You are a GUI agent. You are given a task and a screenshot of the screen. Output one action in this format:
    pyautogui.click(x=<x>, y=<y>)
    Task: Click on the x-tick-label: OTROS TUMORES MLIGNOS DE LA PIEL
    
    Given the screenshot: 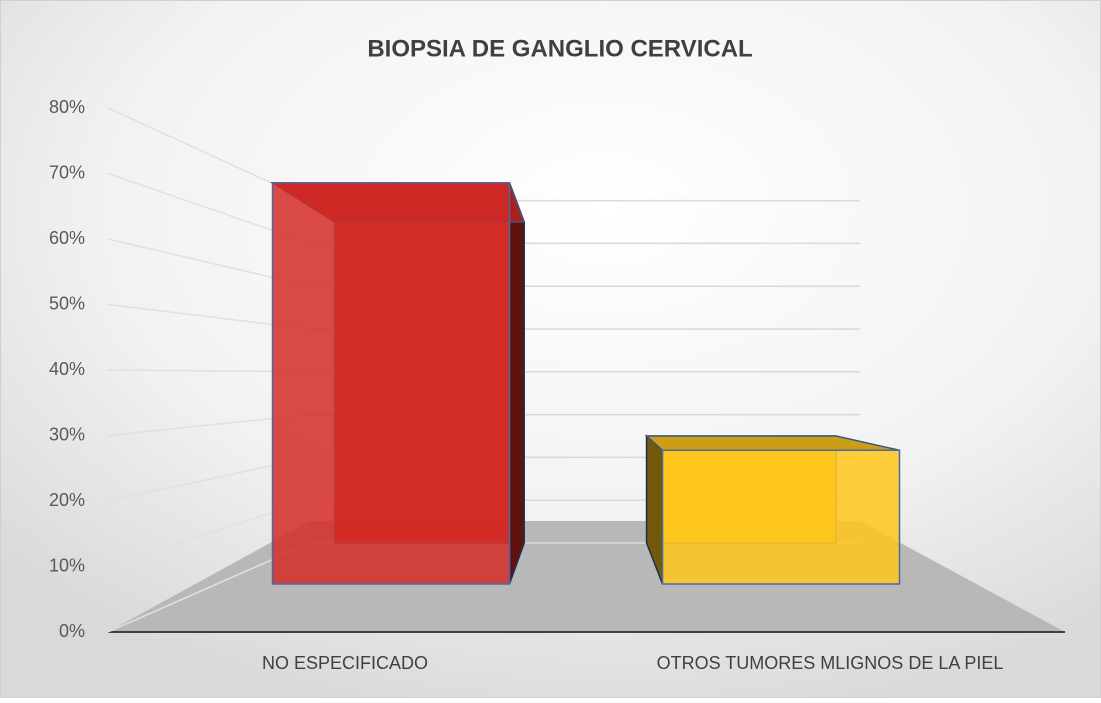 What is the action you would take?
    pyautogui.click(x=830, y=663)
    